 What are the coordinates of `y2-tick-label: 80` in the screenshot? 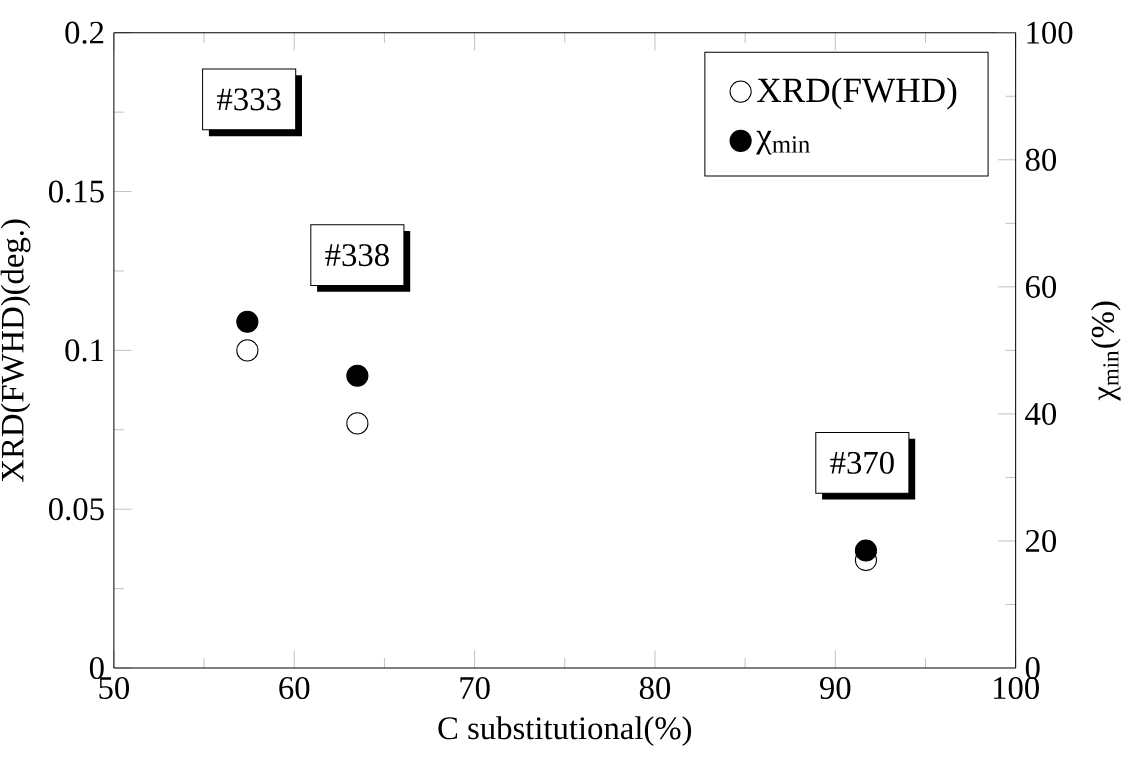 It's located at (1041, 159).